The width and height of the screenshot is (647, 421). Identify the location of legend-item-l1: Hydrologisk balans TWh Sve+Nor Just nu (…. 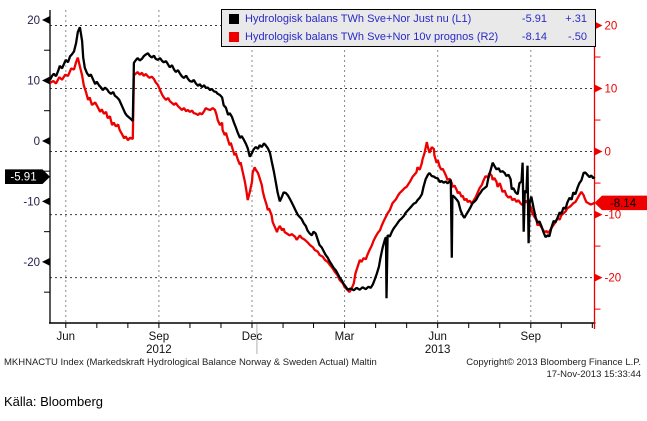
(408, 19).